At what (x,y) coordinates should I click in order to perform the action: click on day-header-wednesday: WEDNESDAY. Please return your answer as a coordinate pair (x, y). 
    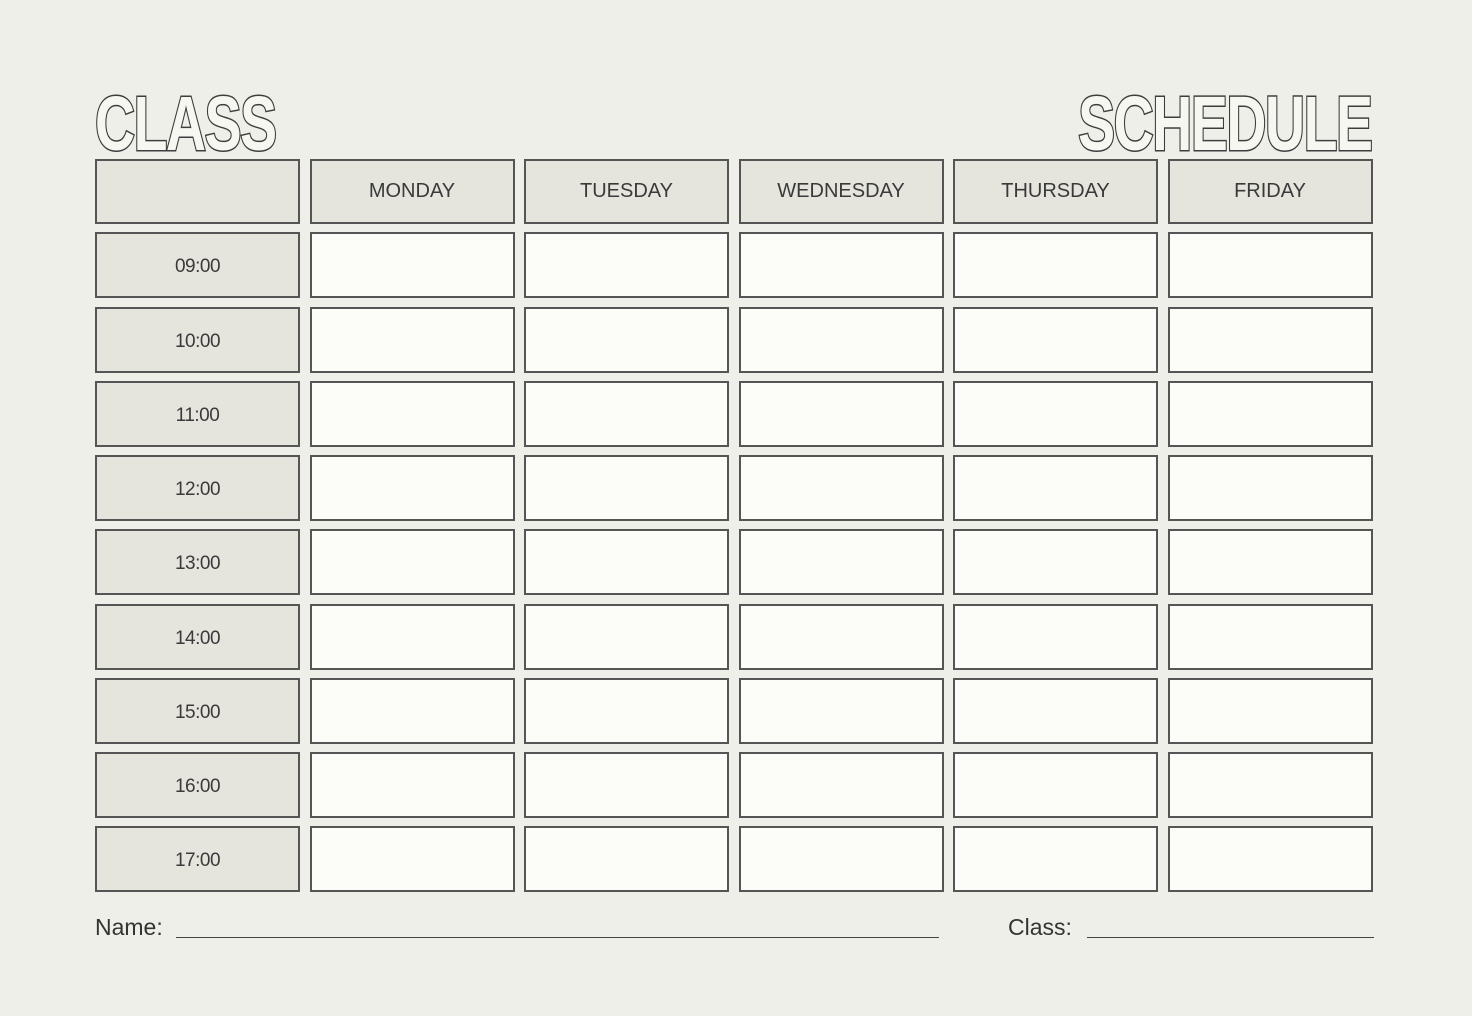
    Looking at the image, I should click on (841, 191).